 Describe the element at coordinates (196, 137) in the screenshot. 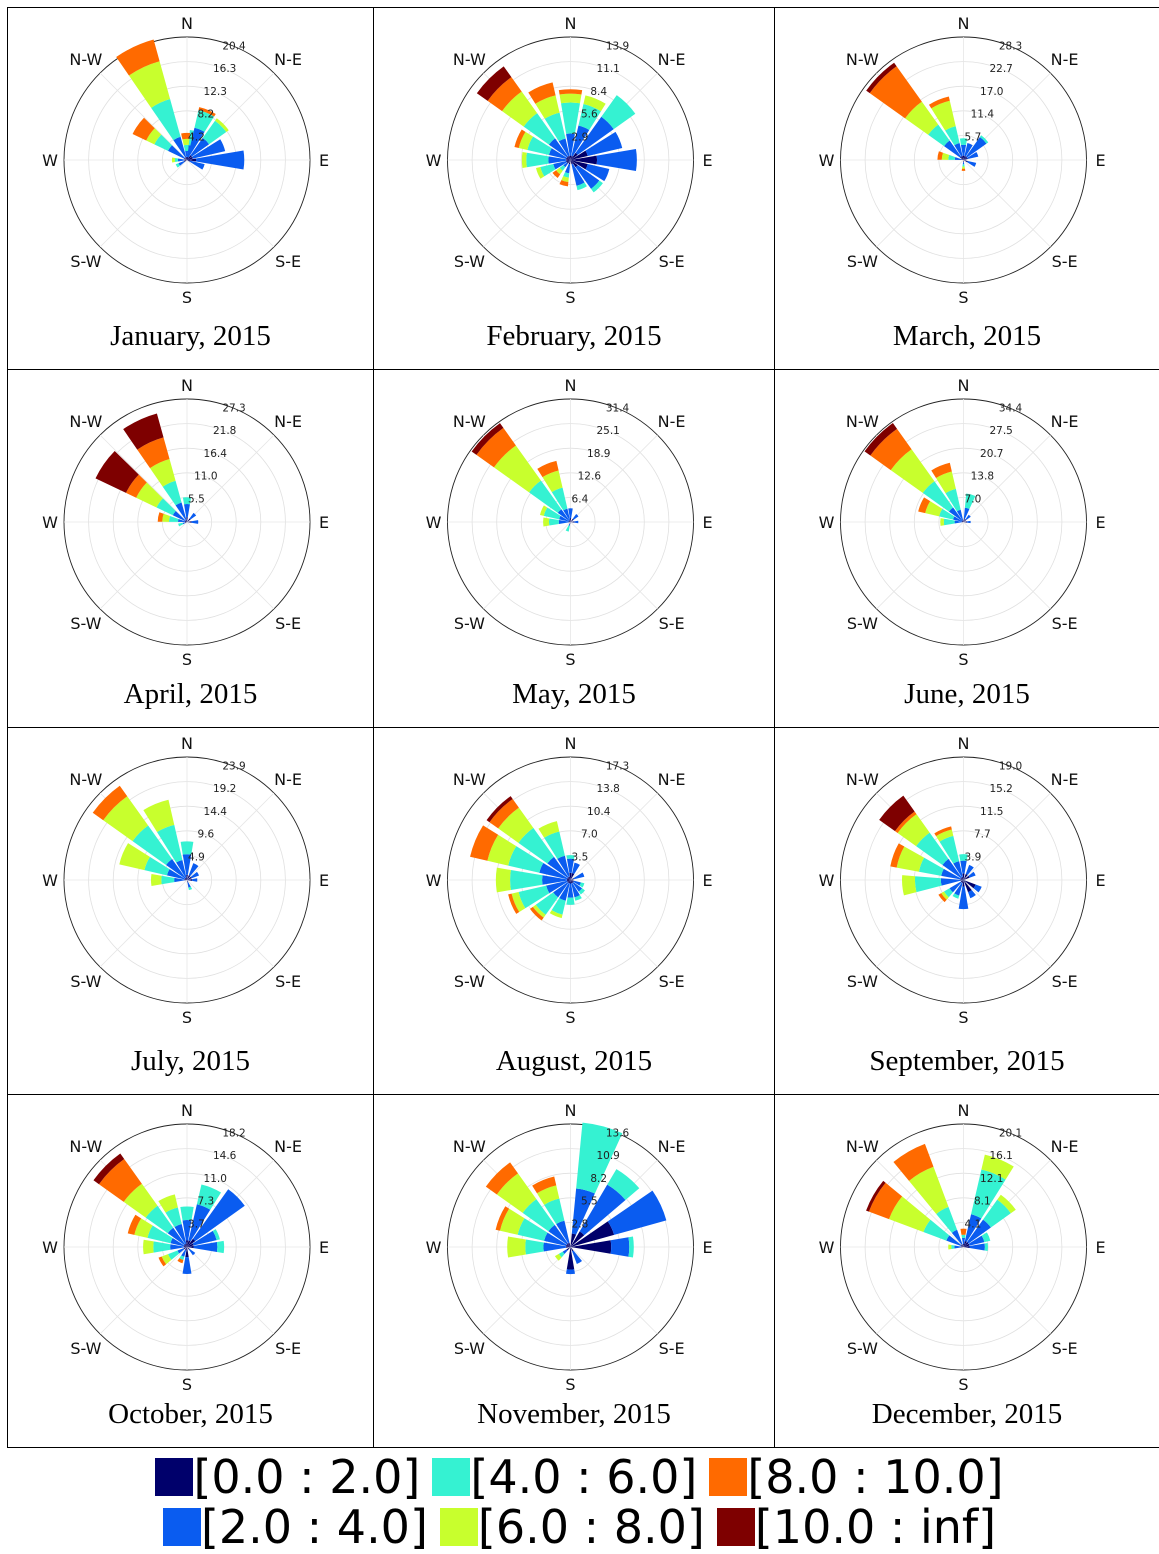

I see `radial-tick-label: 4.2` at that location.